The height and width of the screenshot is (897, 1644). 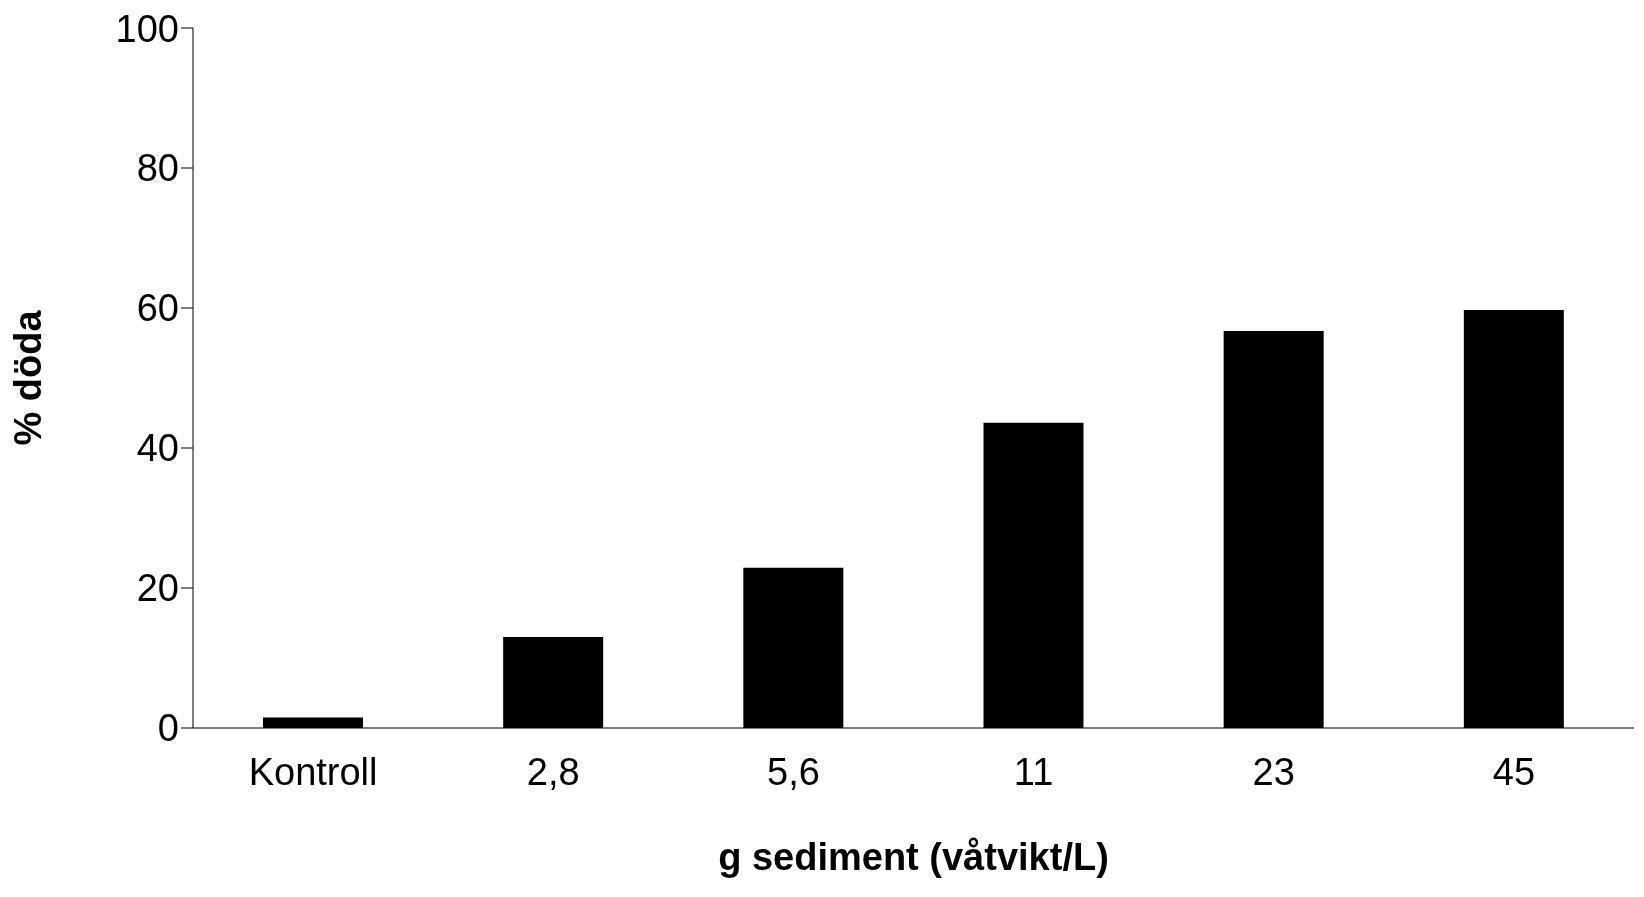 What do you see at coordinates (28, 377) in the screenshot?
I see `y-axis-title: % döda` at bounding box center [28, 377].